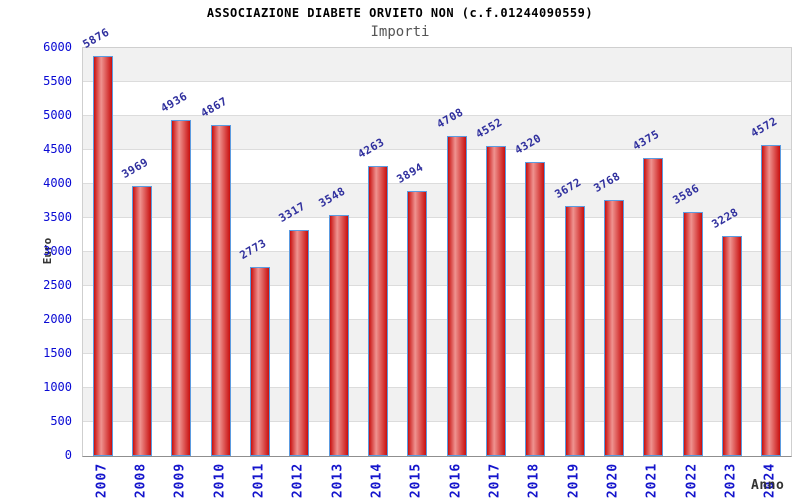 The width and height of the screenshot is (800, 500). What do you see at coordinates (607, 182) in the screenshot?
I see `bar-value-label: 3768` at bounding box center [607, 182].